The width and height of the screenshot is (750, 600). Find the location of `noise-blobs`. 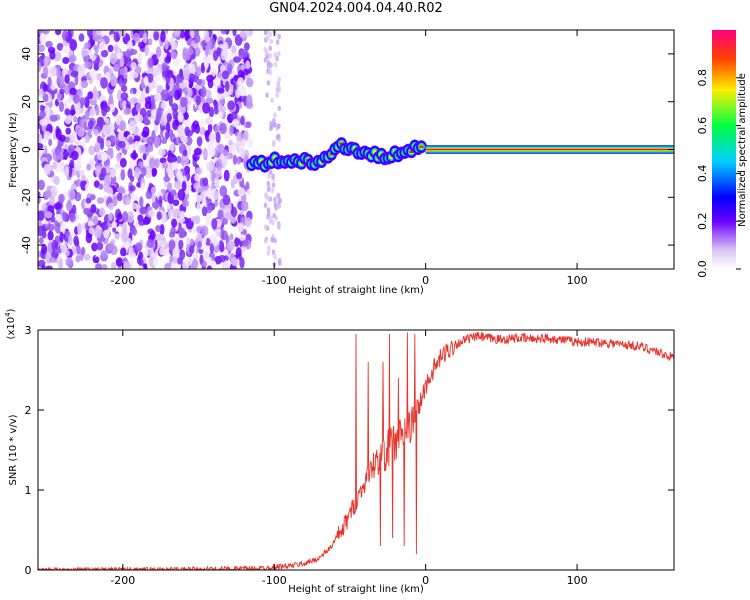

noise-blobs is located at coordinates (160, 149).